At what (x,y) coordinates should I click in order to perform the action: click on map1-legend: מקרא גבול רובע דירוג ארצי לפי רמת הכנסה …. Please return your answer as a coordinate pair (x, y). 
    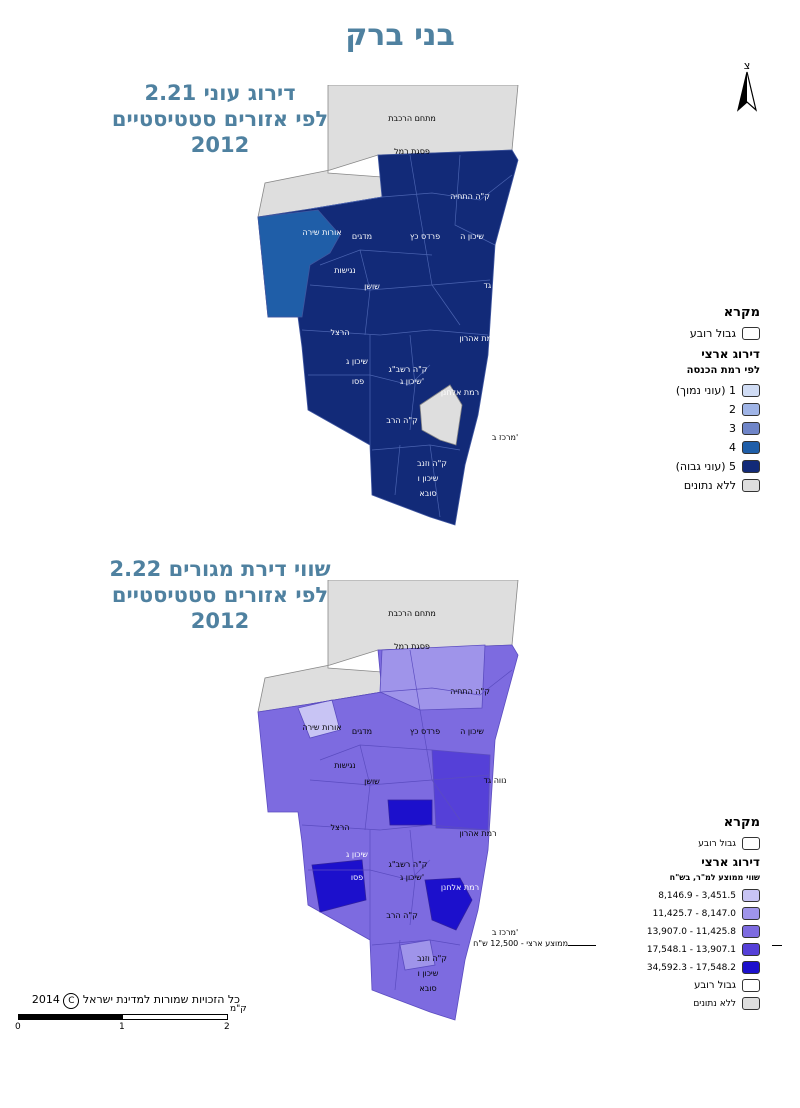
    Looking at the image, I should click on (680, 400).